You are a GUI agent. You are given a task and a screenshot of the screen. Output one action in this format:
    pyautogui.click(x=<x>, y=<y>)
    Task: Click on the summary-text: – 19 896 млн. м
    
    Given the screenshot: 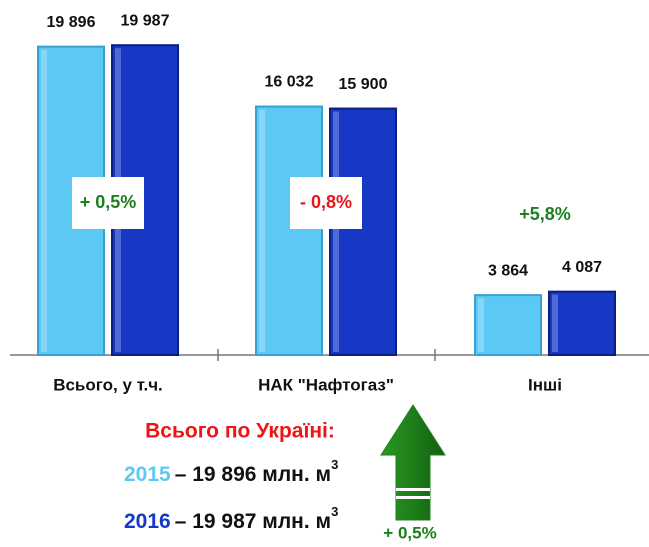 What is the action you would take?
    pyautogui.click(x=253, y=474)
    